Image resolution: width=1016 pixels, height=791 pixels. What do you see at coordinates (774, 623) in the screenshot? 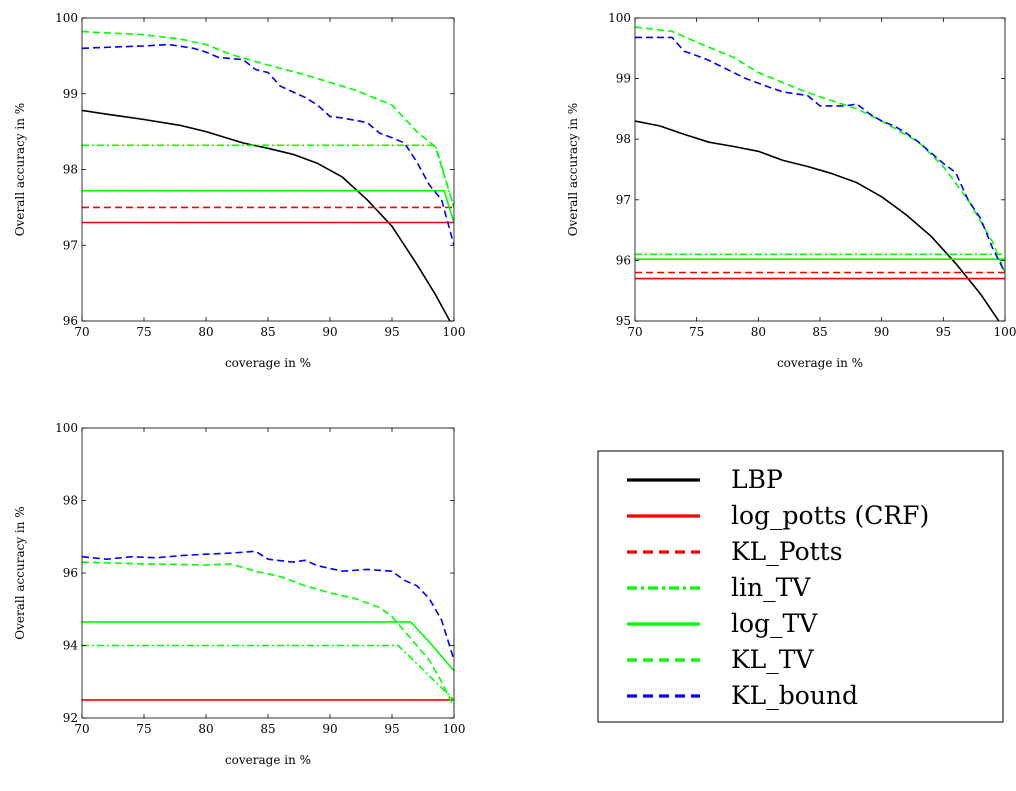
I see `legend-label-log-tv: log_TV` at bounding box center [774, 623].